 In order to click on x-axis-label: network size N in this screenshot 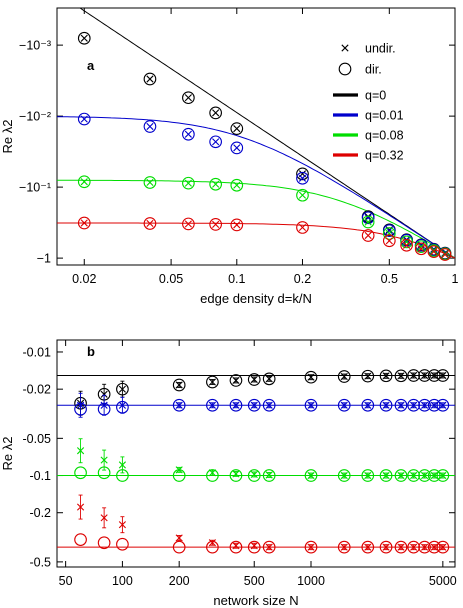, I will do `click(255, 600)`.